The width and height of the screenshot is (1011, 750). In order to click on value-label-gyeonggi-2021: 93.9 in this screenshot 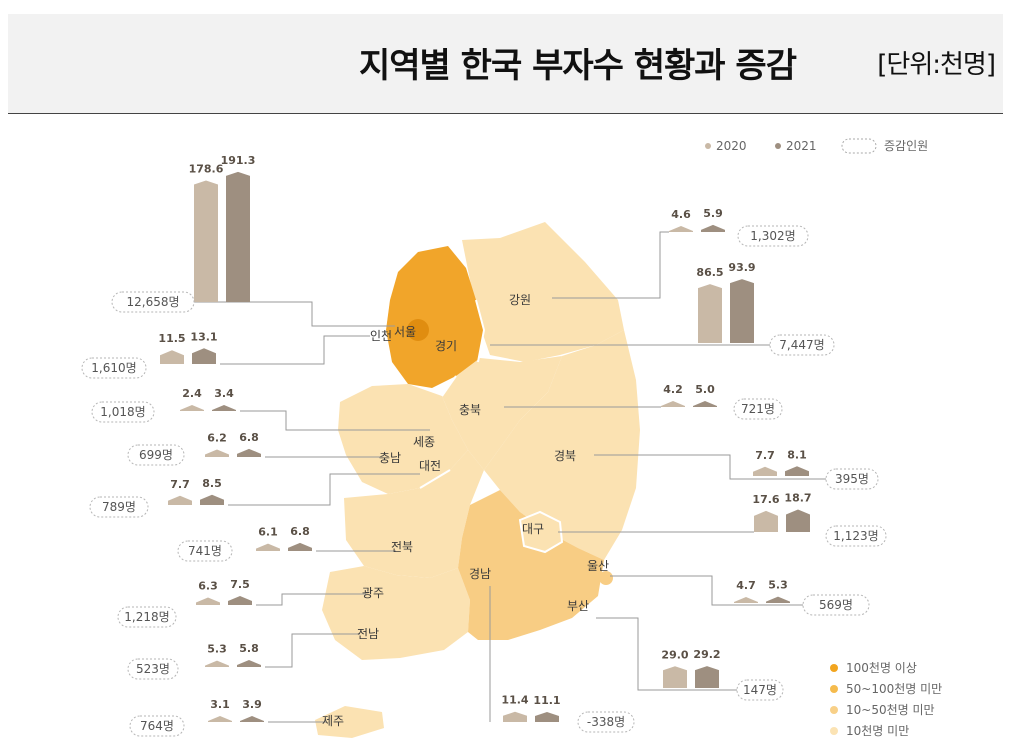, I will do `click(741, 267)`.